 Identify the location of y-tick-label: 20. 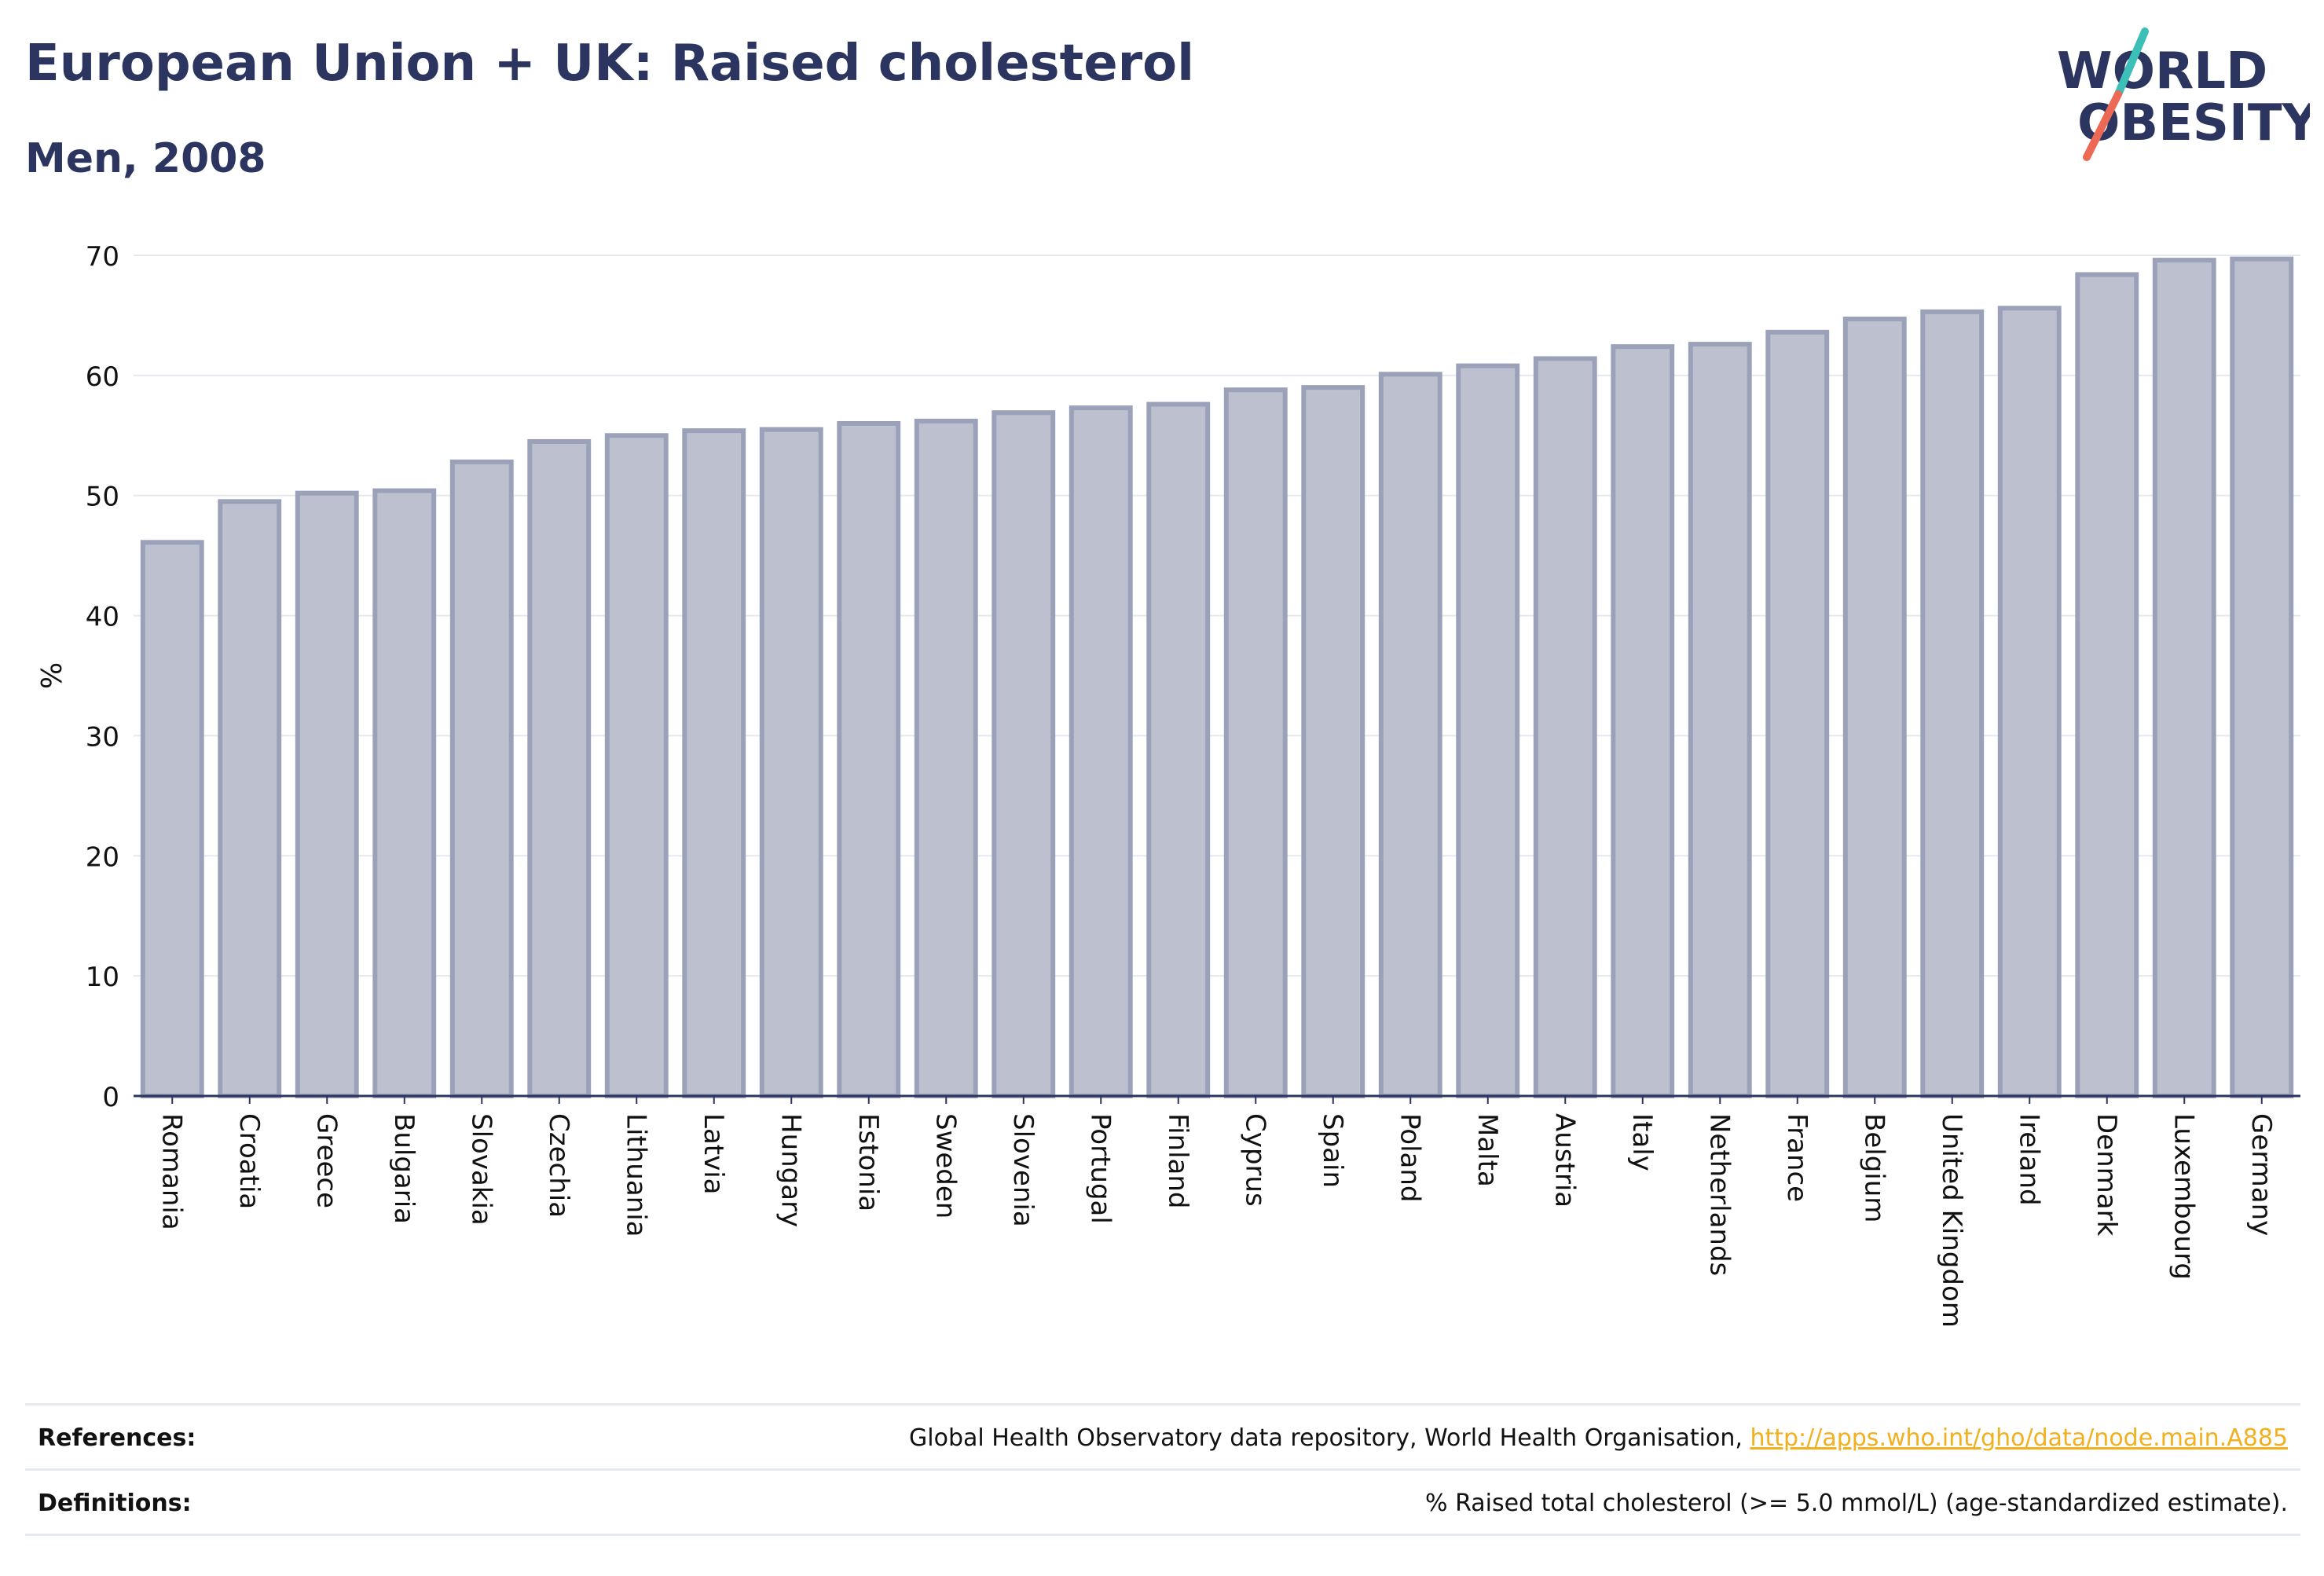
(102, 857).